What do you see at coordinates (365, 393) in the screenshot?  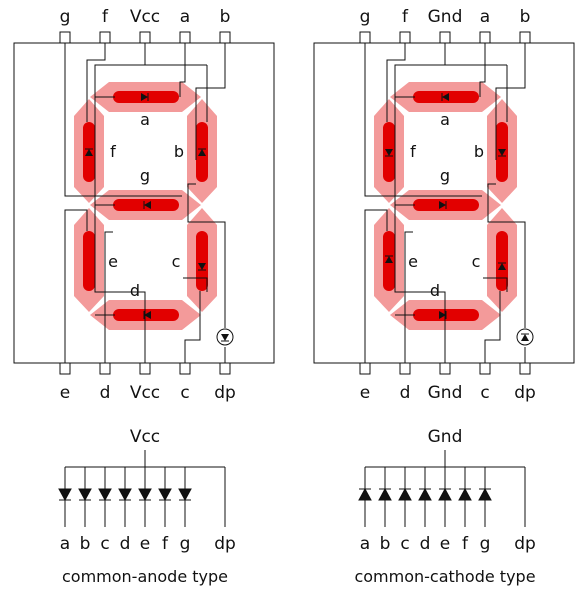 I see `right-bottom-pin-e: e` at bounding box center [365, 393].